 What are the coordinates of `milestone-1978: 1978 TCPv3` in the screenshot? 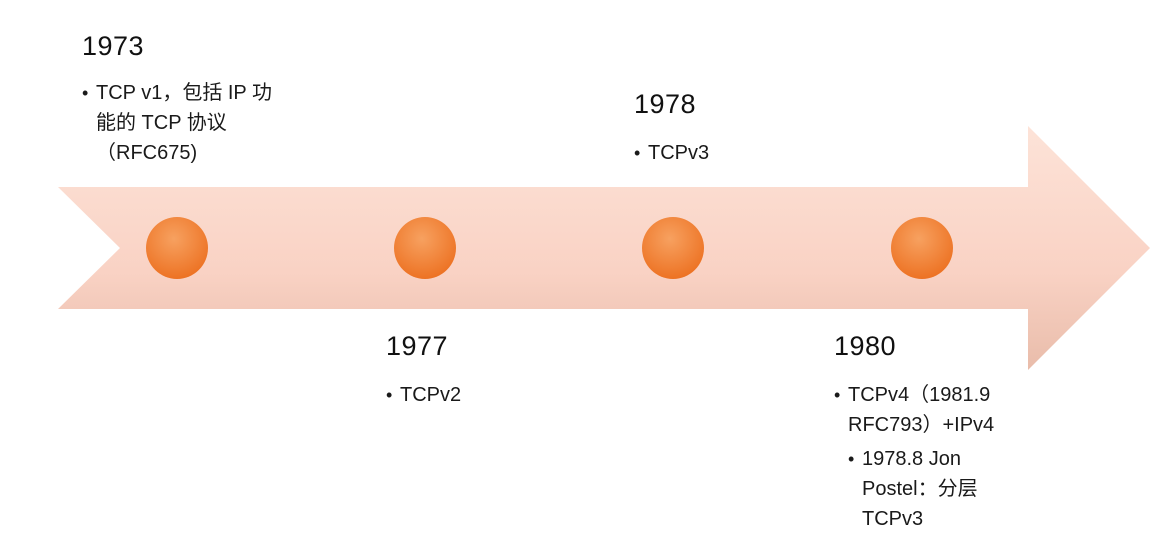 It's located at (734, 128).